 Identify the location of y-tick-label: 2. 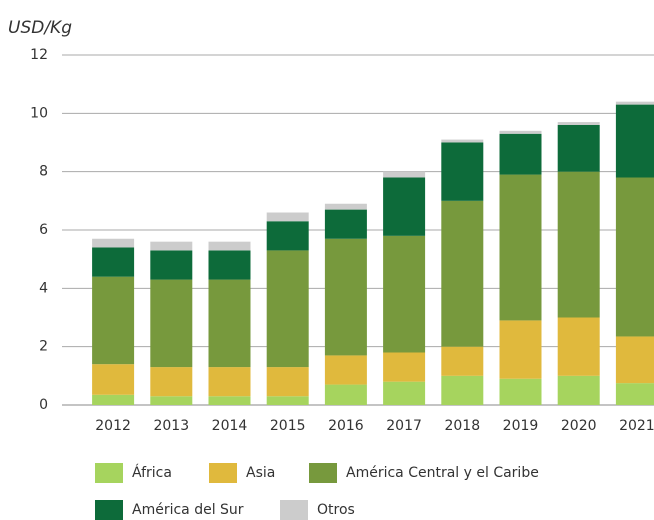
(43, 347).